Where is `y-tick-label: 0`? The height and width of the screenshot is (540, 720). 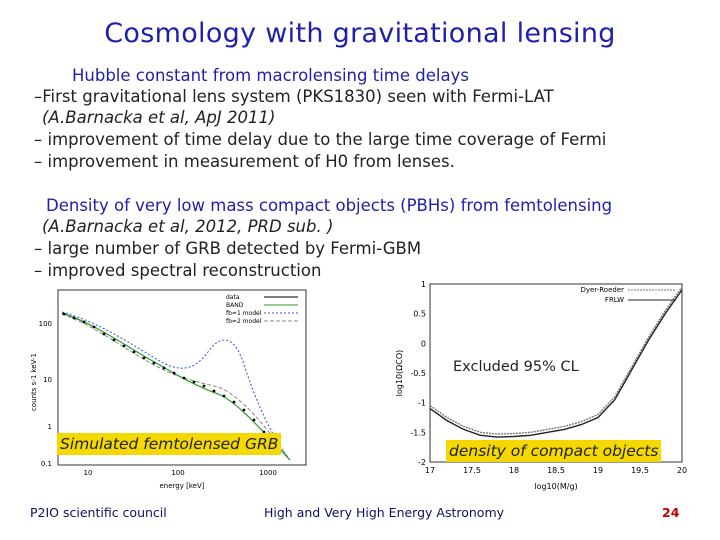 y-tick-label: 0 is located at coordinates (423, 343).